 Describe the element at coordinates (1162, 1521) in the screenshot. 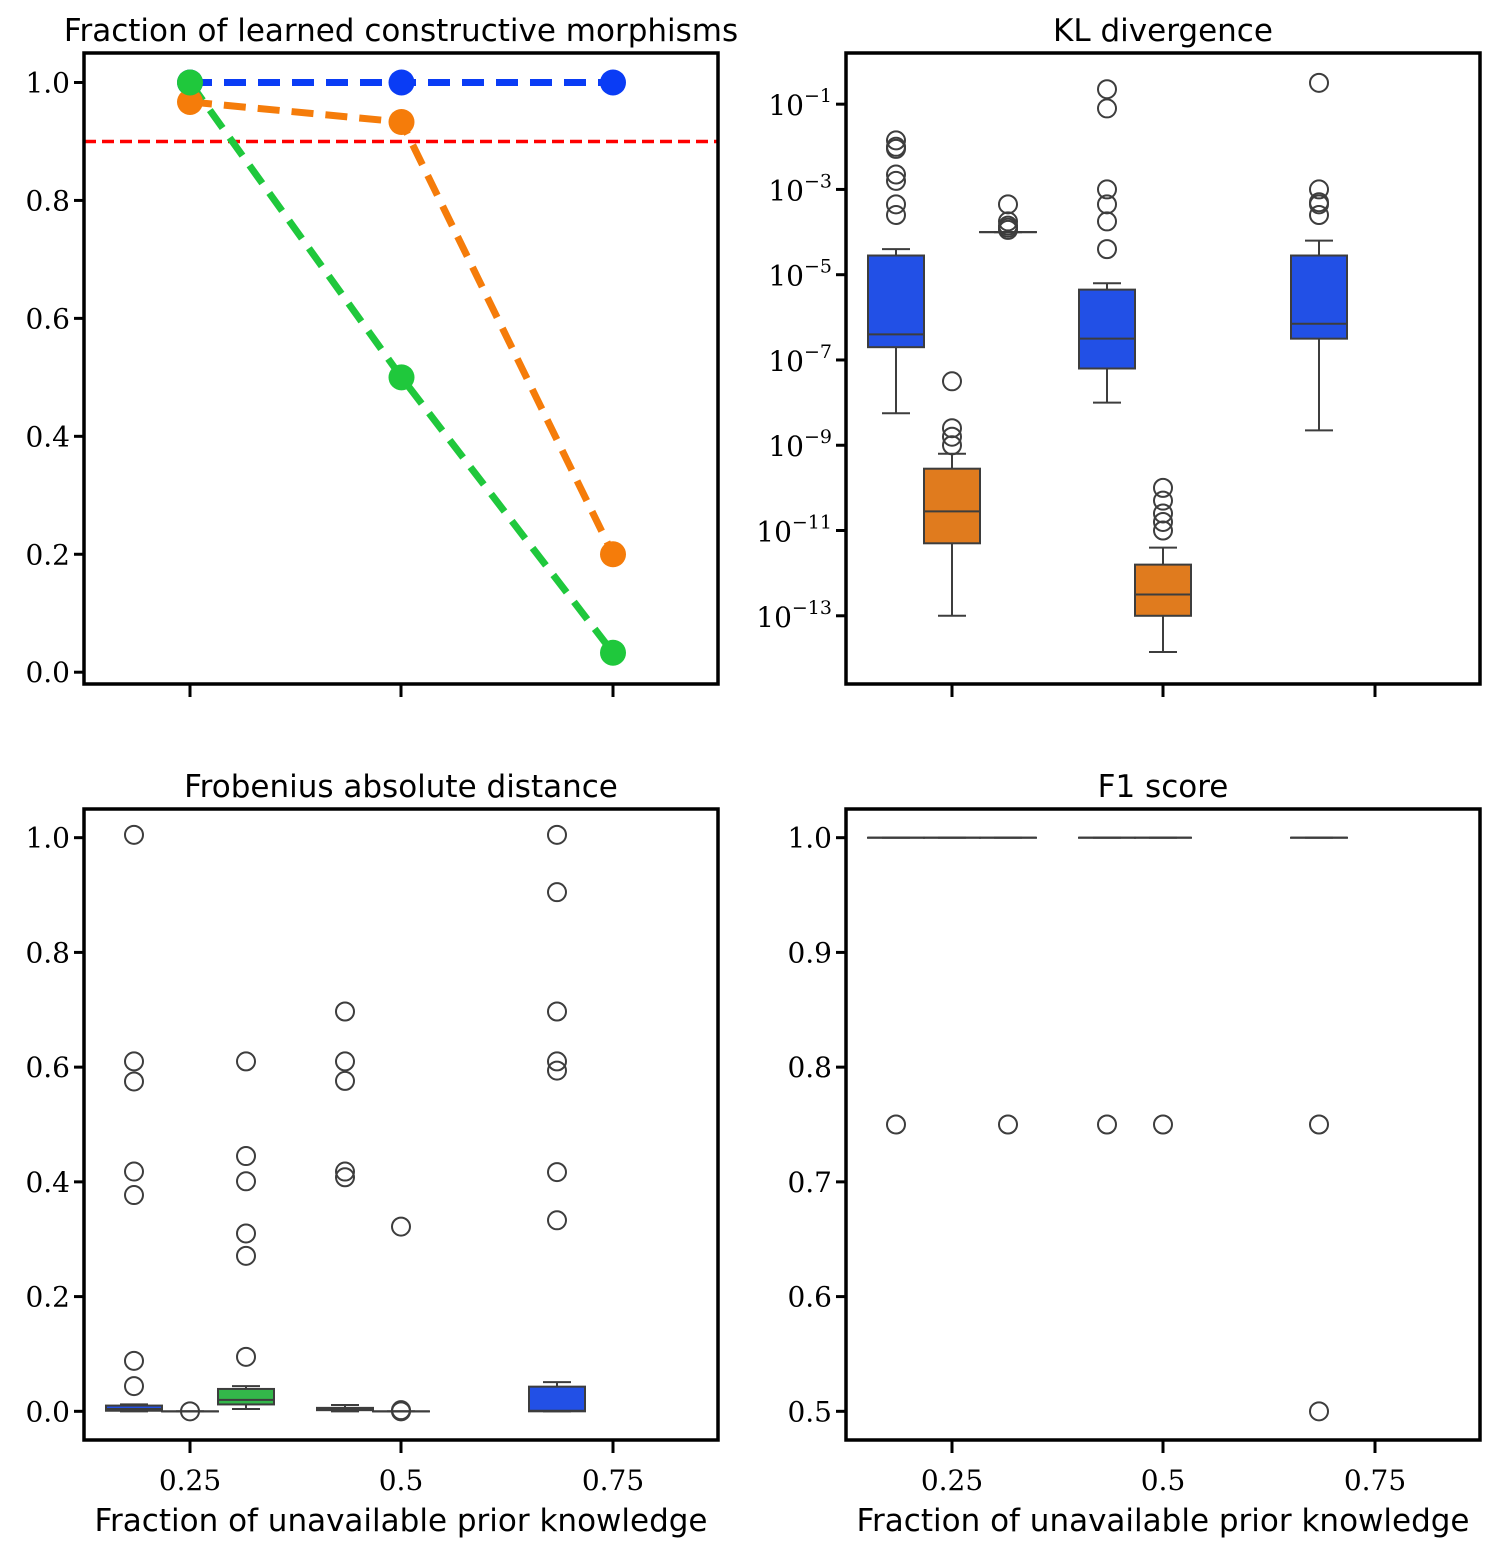

I see `x-axis-label: Fraction of unavailable prior knowledge` at that location.